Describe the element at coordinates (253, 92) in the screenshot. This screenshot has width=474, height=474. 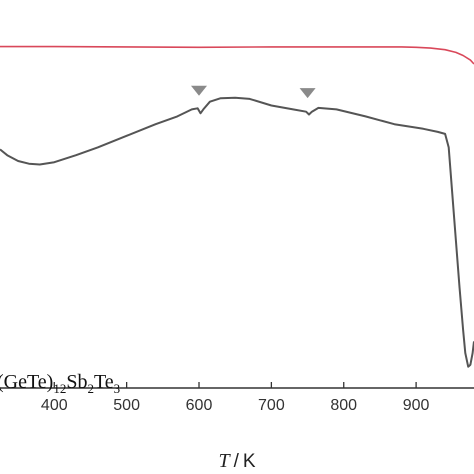
I see `peak-markers` at that location.